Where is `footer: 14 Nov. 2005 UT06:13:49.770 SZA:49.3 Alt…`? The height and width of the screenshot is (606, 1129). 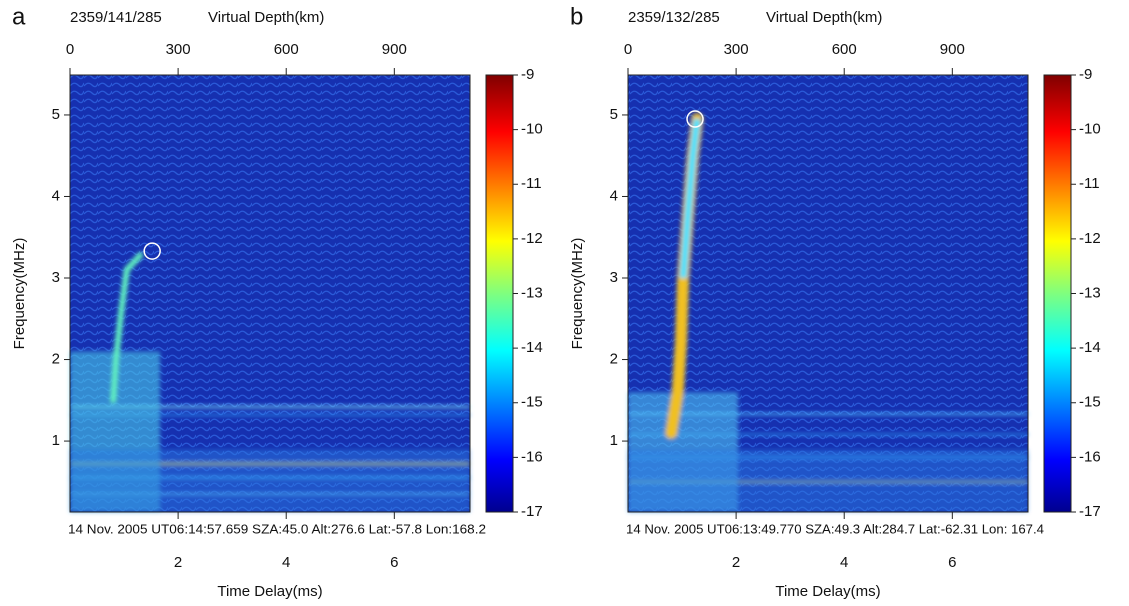 footer: 14 Nov. 2005 UT06:13:49.770 SZA:49.3 Alt… is located at coordinates (835, 528).